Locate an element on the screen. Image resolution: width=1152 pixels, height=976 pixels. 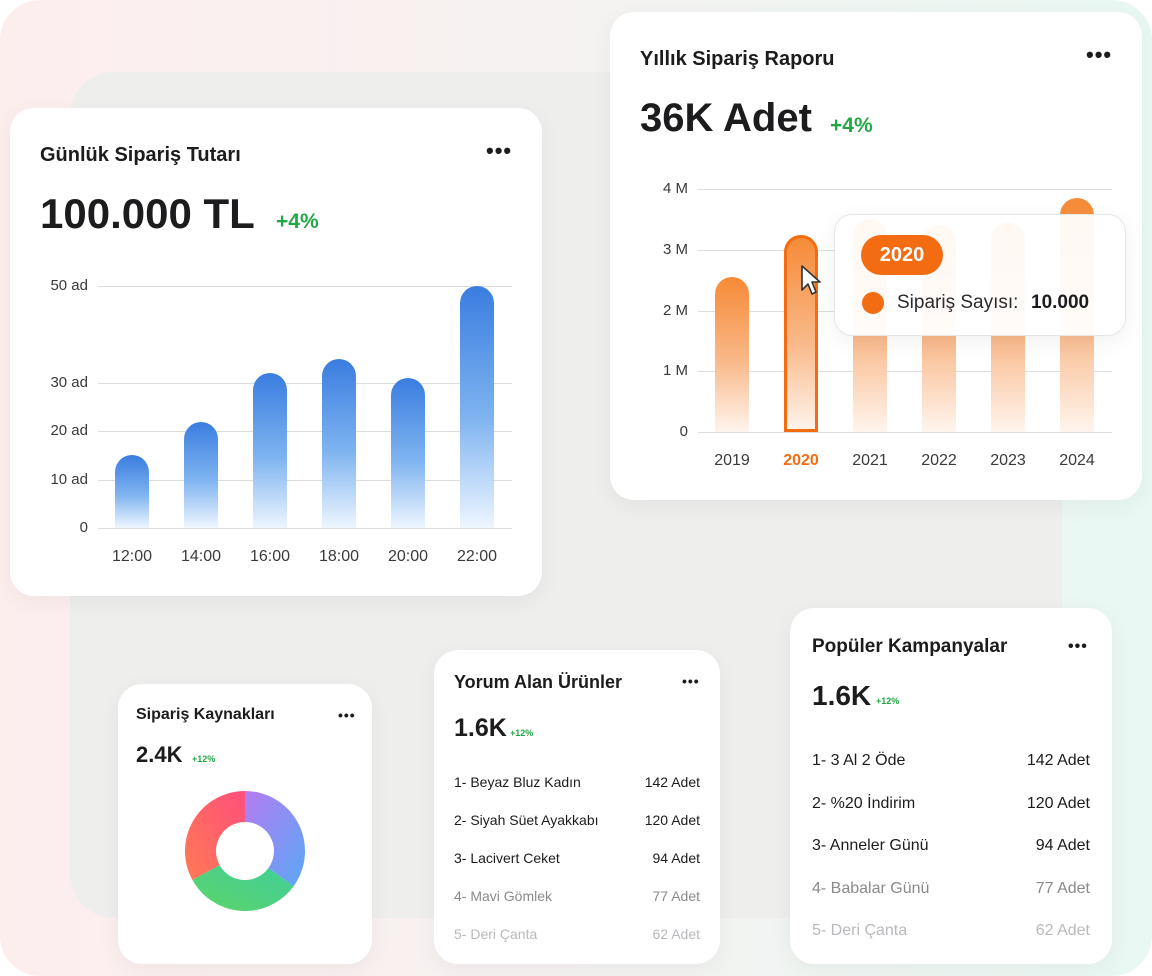
donut-segment-green is located at coordinates (243, 887).